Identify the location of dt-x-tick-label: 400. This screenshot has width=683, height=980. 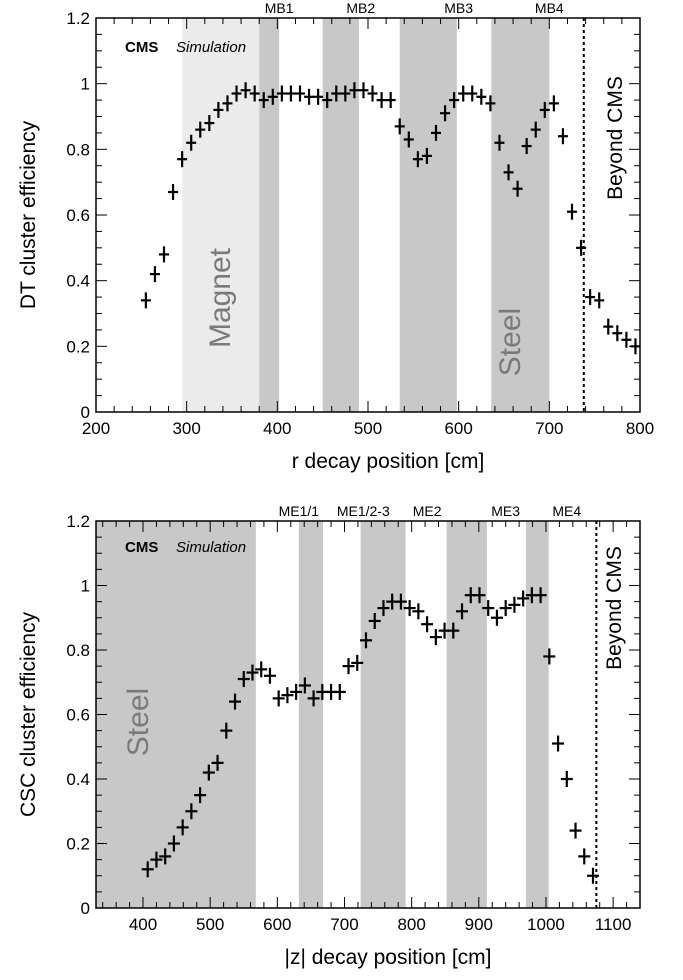
(277, 428).